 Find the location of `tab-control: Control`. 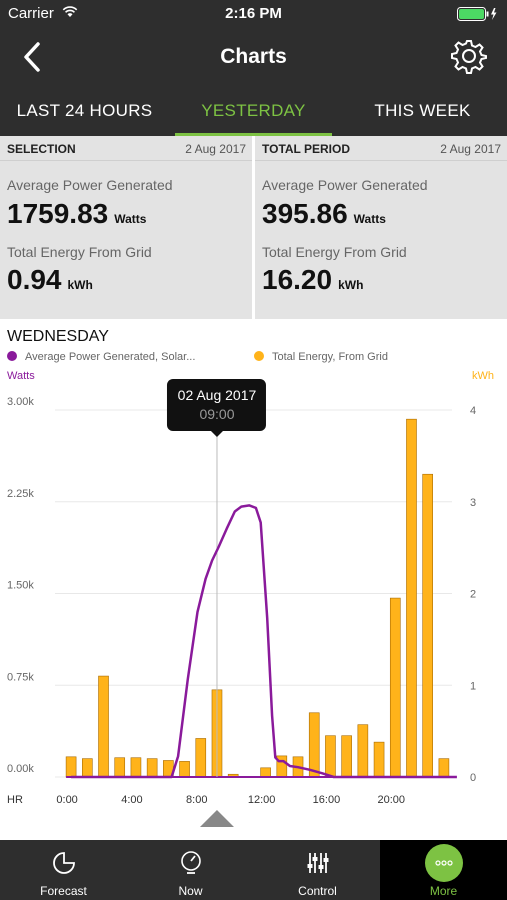

tab-control: Control is located at coordinates (317, 870).